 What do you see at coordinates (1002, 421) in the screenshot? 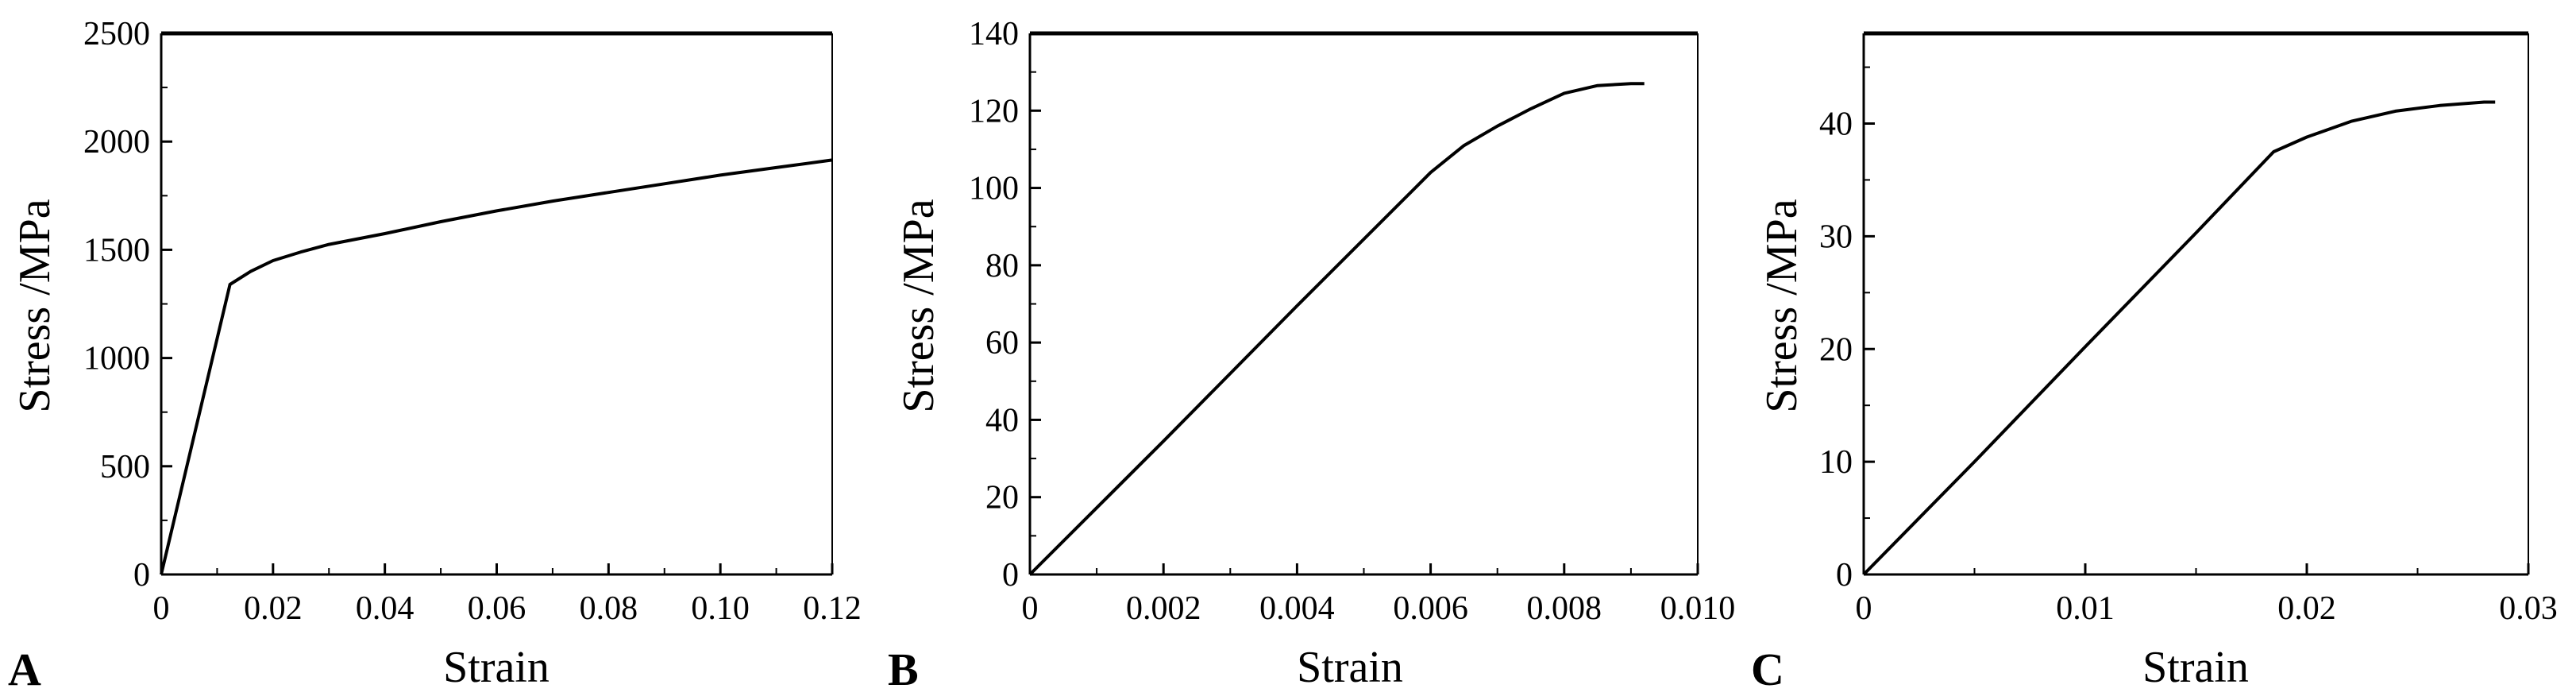
I see `panel-b-y-tick-label: 40` at bounding box center [1002, 421].